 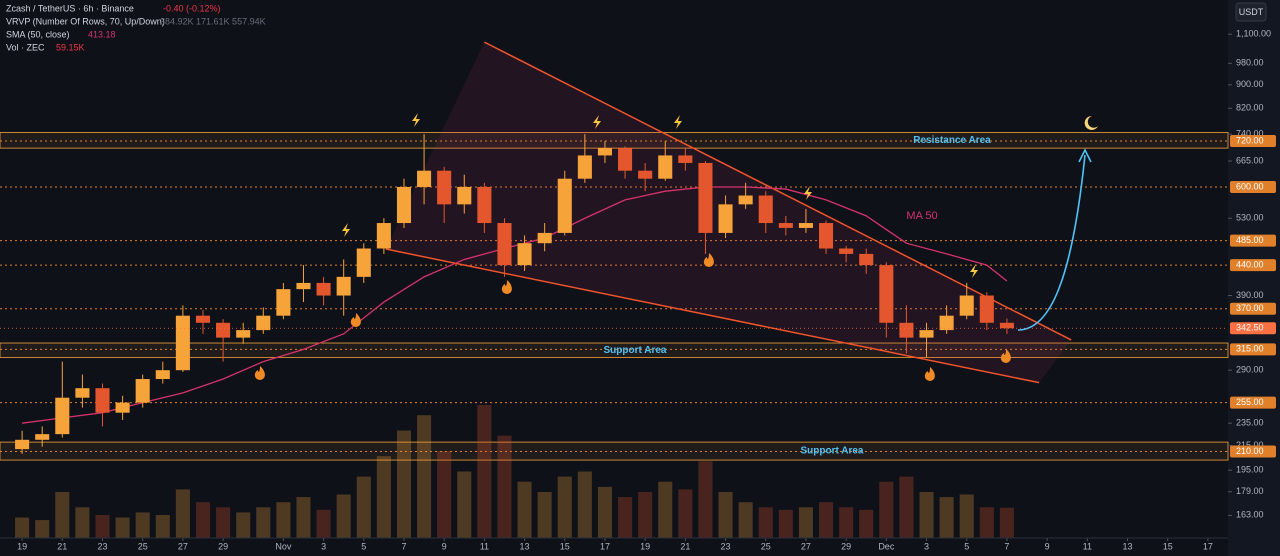 What do you see at coordinates (1250, 265) in the screenshot?
I see `level-label: 440.00` at bounding box center [1250, 265].